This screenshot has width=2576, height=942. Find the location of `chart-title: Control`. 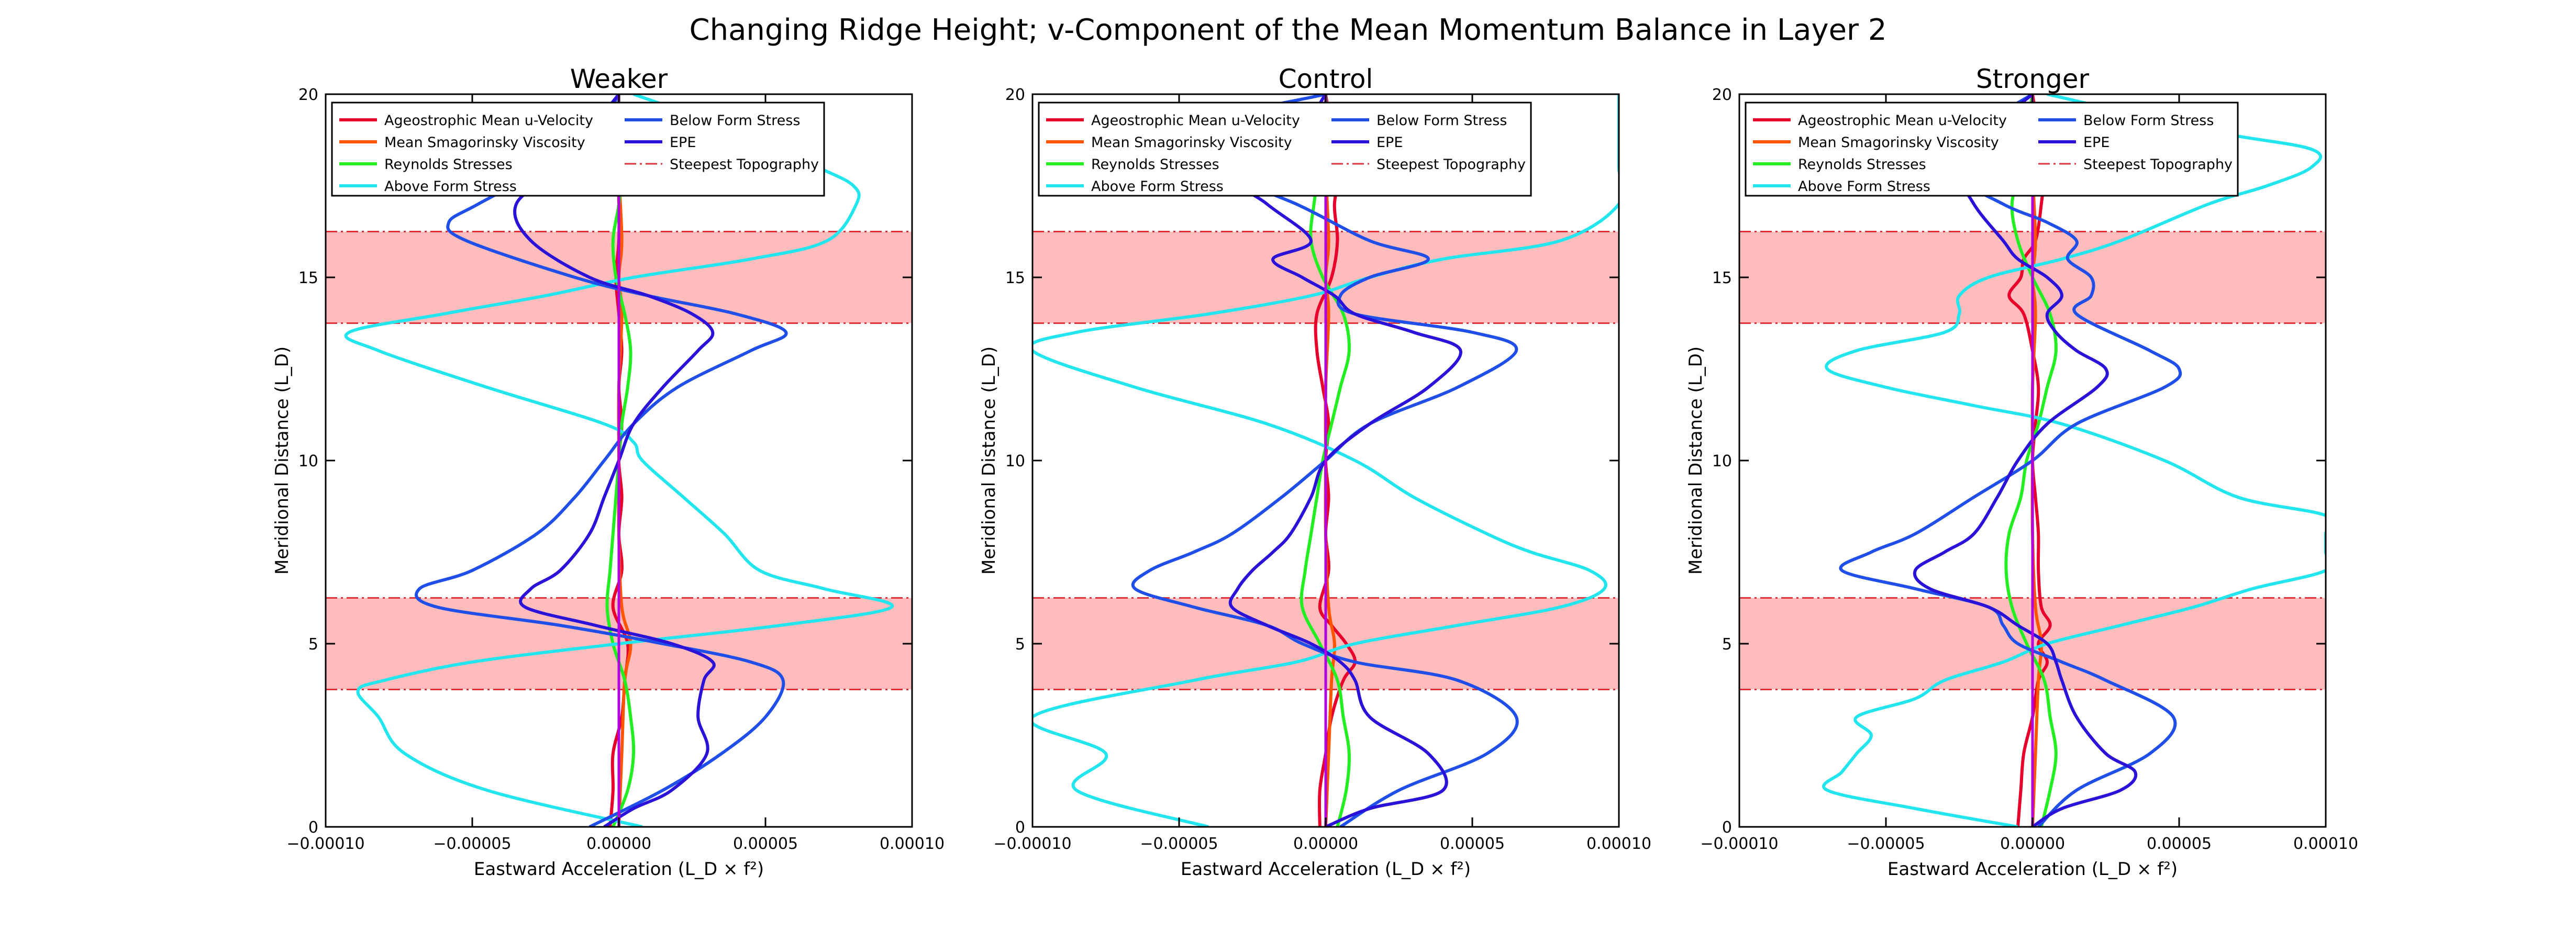

chart-title: Control is located at coordinates (1326, 79).